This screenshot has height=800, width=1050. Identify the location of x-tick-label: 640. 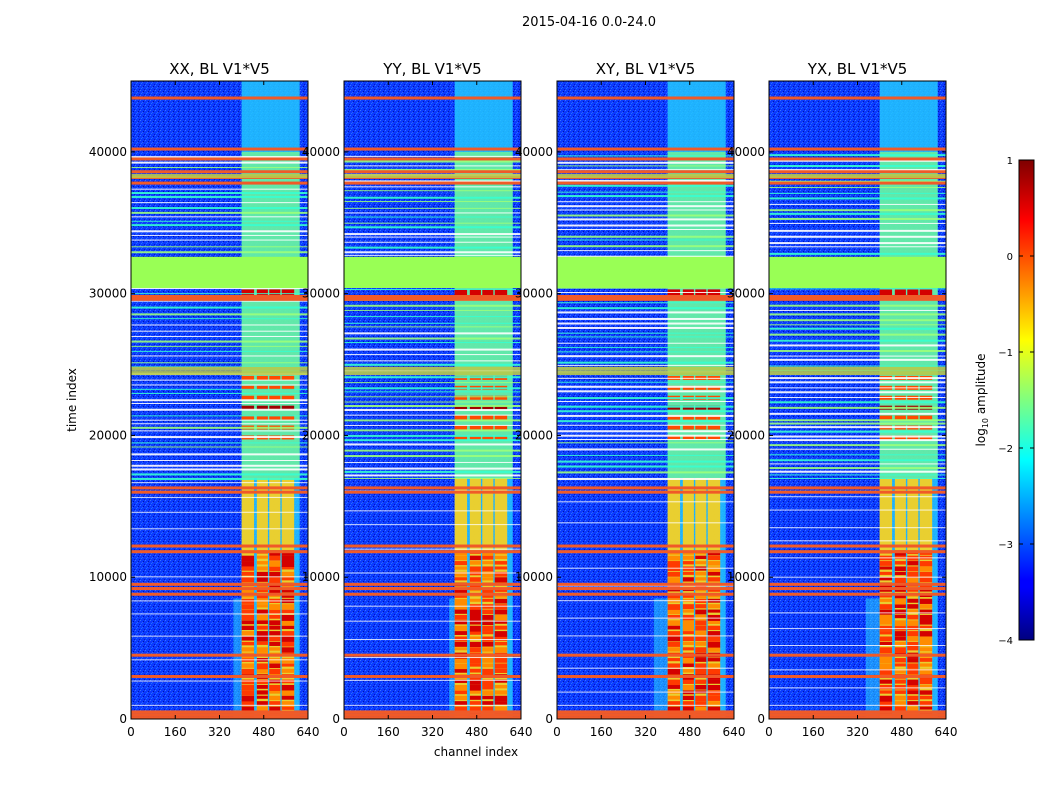
(521, 732).